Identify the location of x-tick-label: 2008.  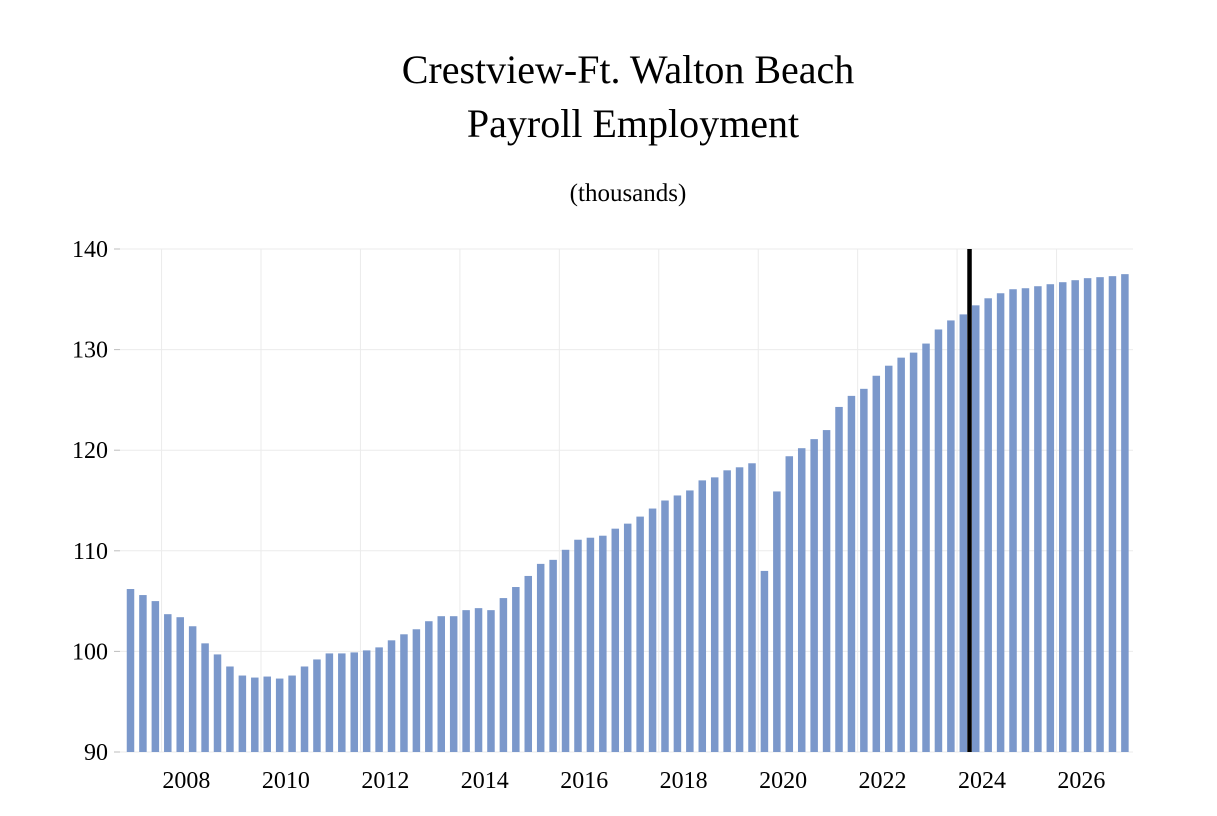
(186, 781).